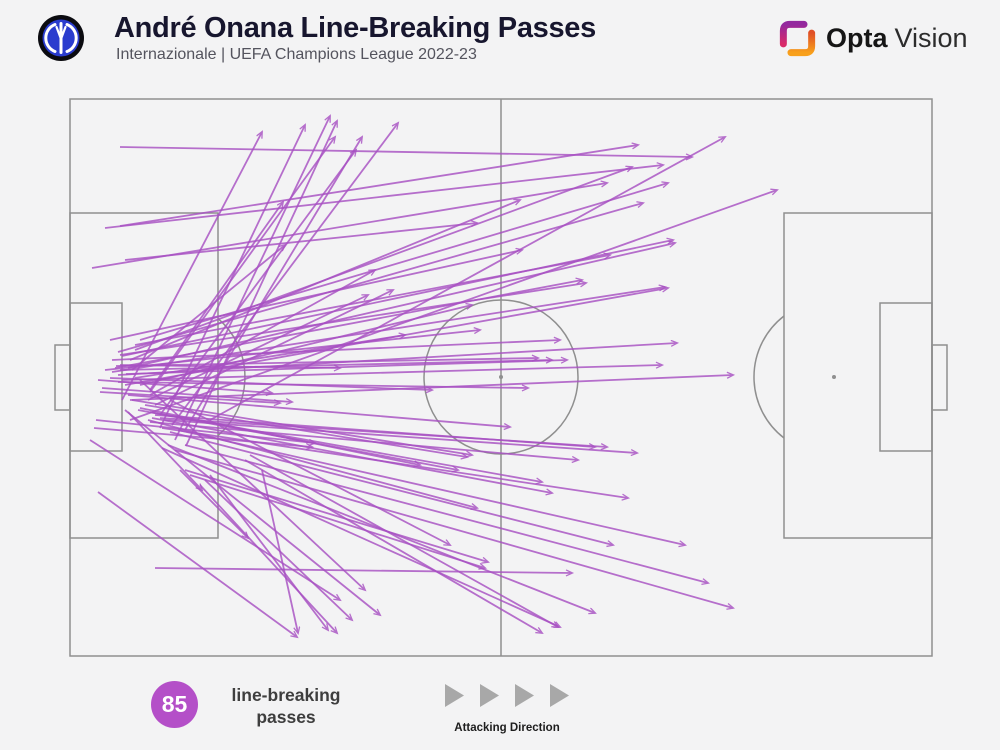 The width and height of the screenshot is (1000, 750). Describe the element at coordinates (174, 704) in the screenshot. I see `stat-badge: 85` at that location.